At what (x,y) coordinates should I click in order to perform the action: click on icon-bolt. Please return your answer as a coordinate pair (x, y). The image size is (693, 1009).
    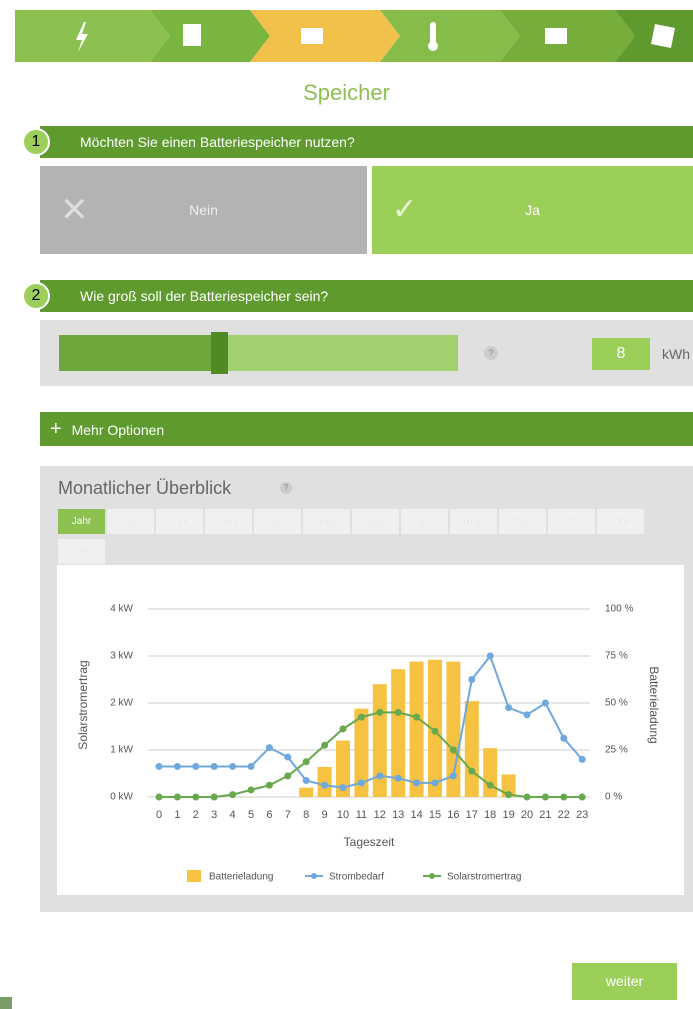
    Looking at the image, I should click on (82, 37).